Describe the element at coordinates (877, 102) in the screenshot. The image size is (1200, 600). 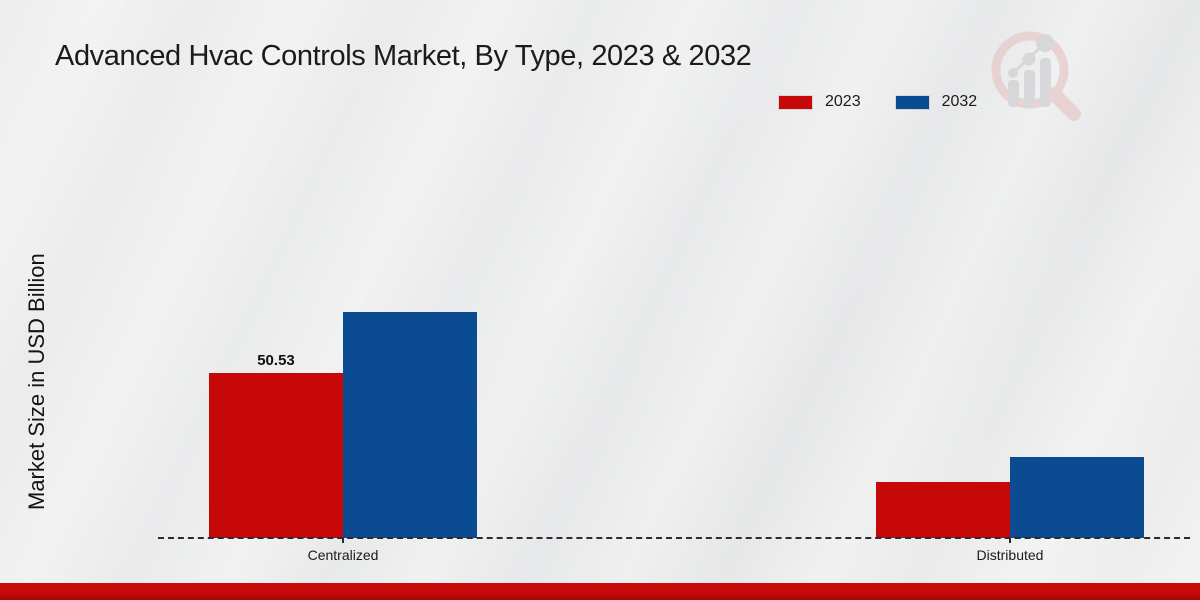
I see `legend: 2023 2032` at that location.